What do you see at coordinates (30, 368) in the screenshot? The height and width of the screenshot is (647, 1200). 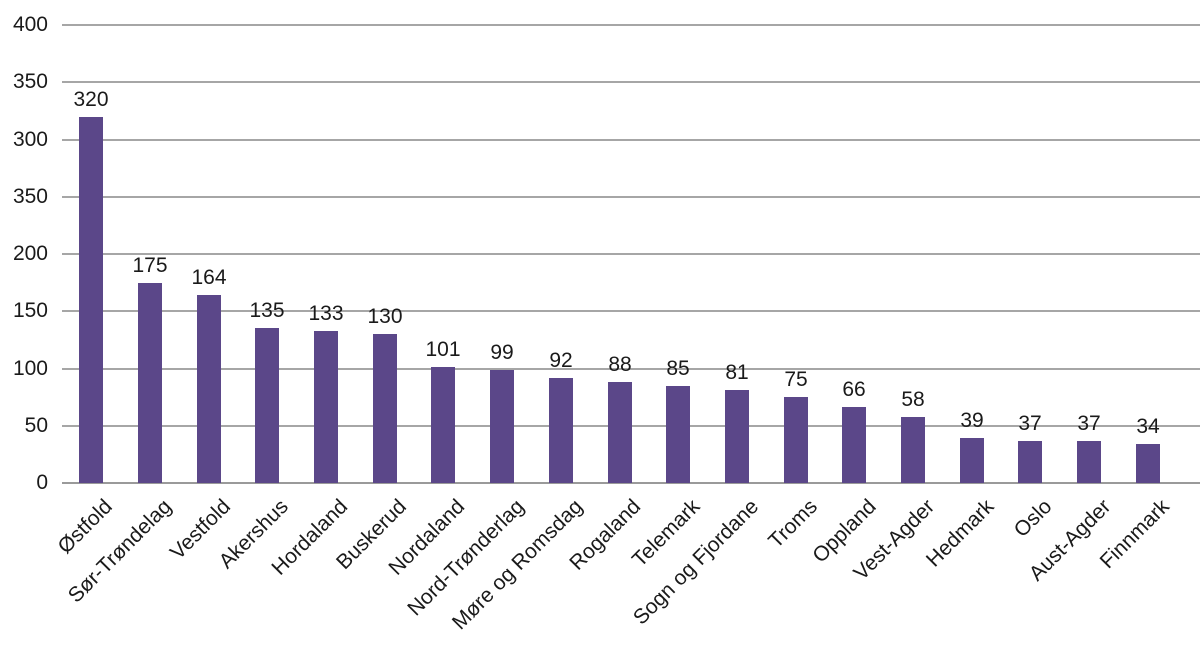 I see `y-tick-label: 100` at bounding box center [30, 368].